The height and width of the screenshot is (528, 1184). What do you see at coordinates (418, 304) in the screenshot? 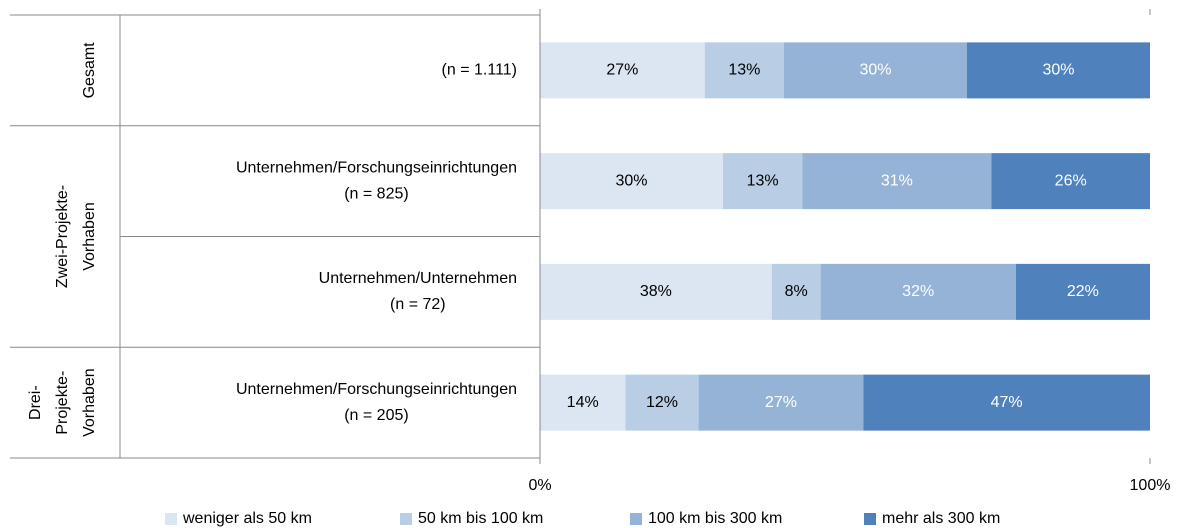
I see `y-tick-label: (n = 72)` at bounding box center [418, 304].